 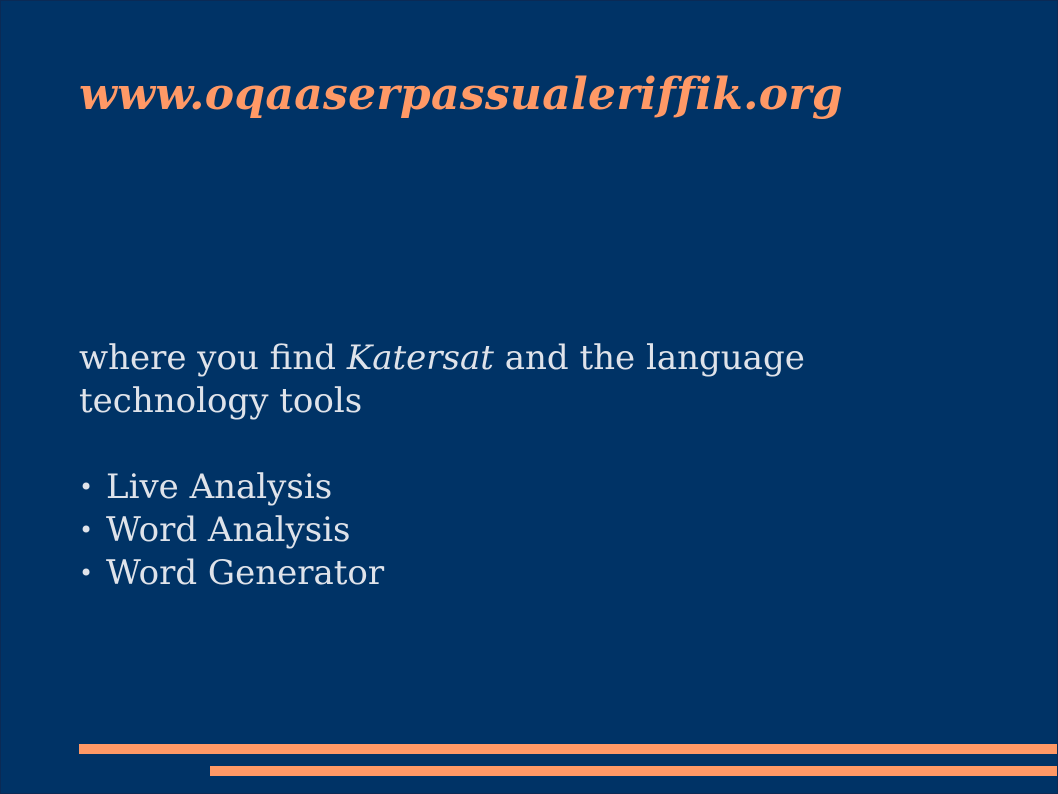 What do you see at coordinates (461, 94) in the screenshot?
I see `slide-title: www.oqaaserpassualeriffik.org` at bounding box center [461, 94].